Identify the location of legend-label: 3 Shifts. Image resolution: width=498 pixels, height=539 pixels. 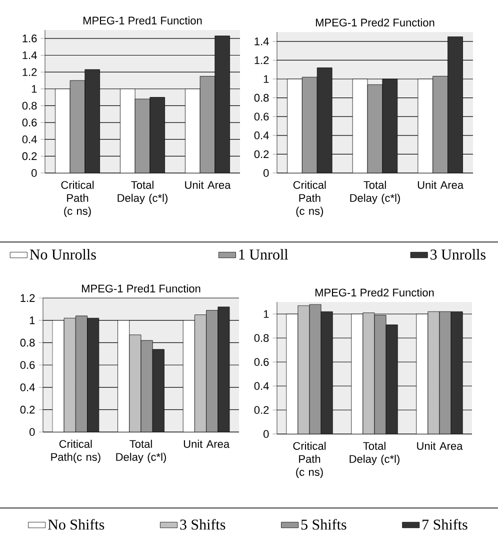
(203, 524).